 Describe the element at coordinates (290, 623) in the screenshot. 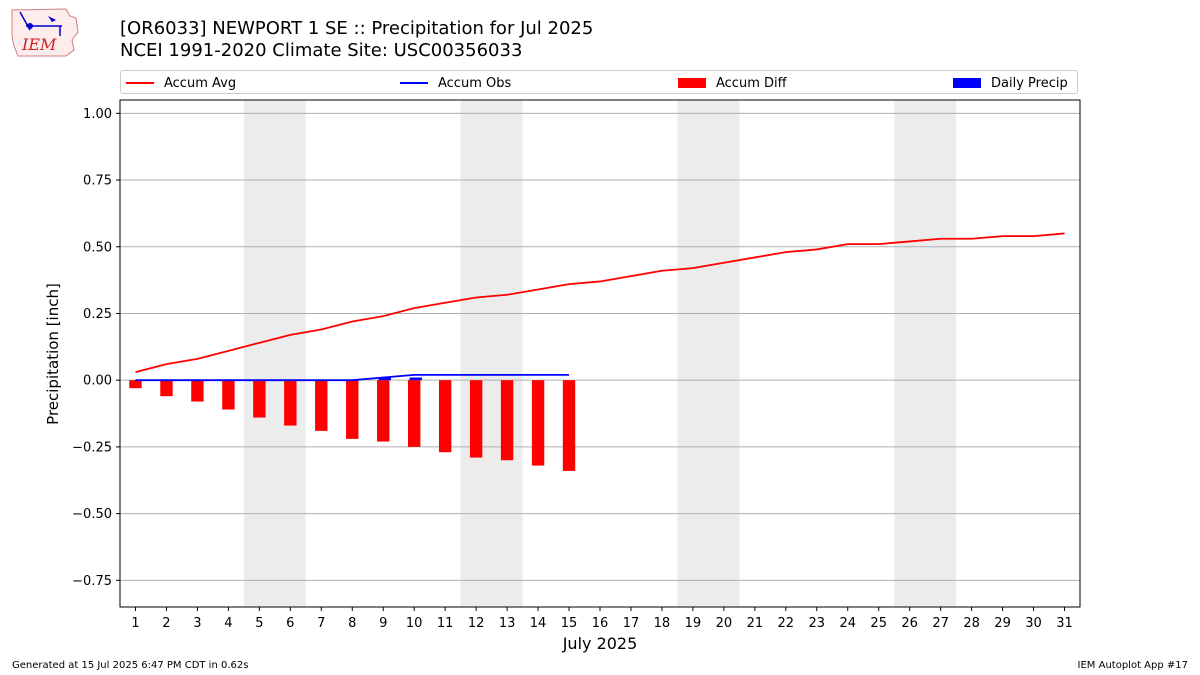

I see `x-tick-label: 6` at that location.